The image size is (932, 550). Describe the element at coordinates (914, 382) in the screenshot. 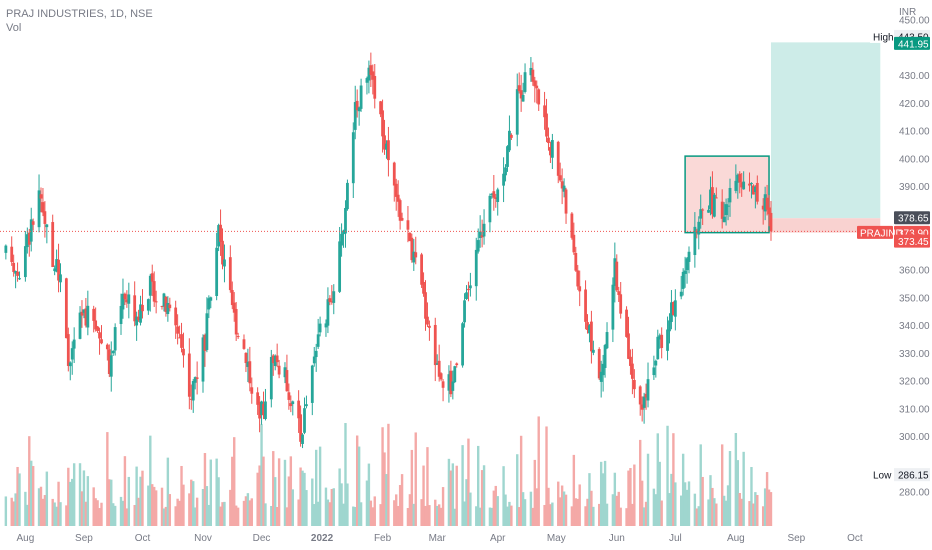

I see `y-tick-label: 320.00` at that location.